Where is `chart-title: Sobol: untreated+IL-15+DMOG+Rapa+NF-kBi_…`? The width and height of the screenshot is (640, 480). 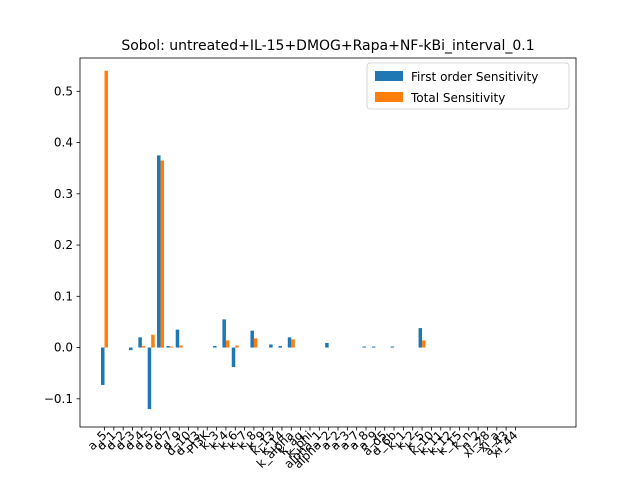 chart-title: Sobol: untreated+IL-15+DMOG+Rapa+NF-kBi_… is located at coordinates (327, 46).